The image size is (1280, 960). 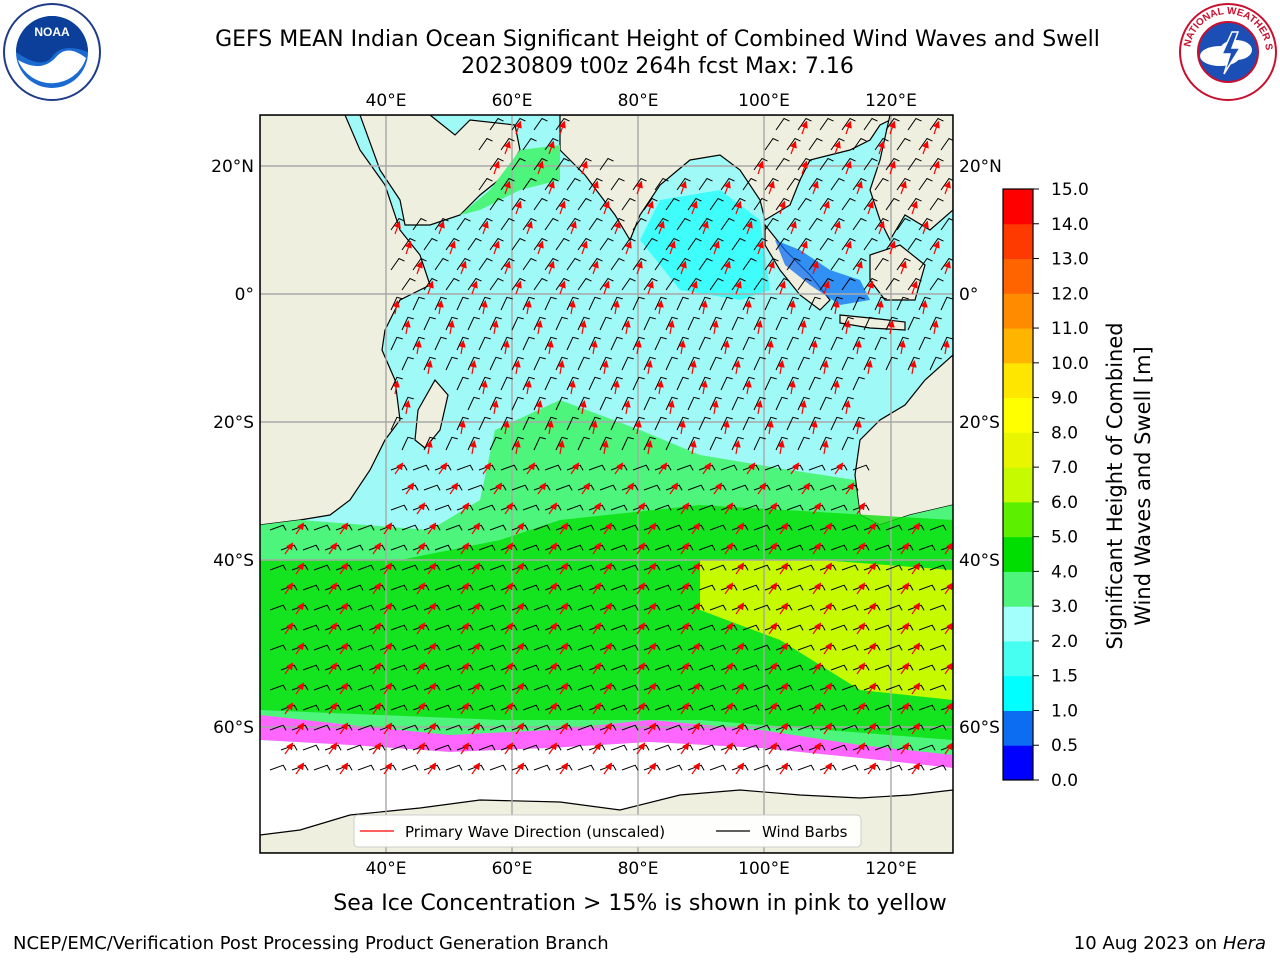 I want to click on colorbar-tick-label: 13.0, so click(x=1070, y=260).